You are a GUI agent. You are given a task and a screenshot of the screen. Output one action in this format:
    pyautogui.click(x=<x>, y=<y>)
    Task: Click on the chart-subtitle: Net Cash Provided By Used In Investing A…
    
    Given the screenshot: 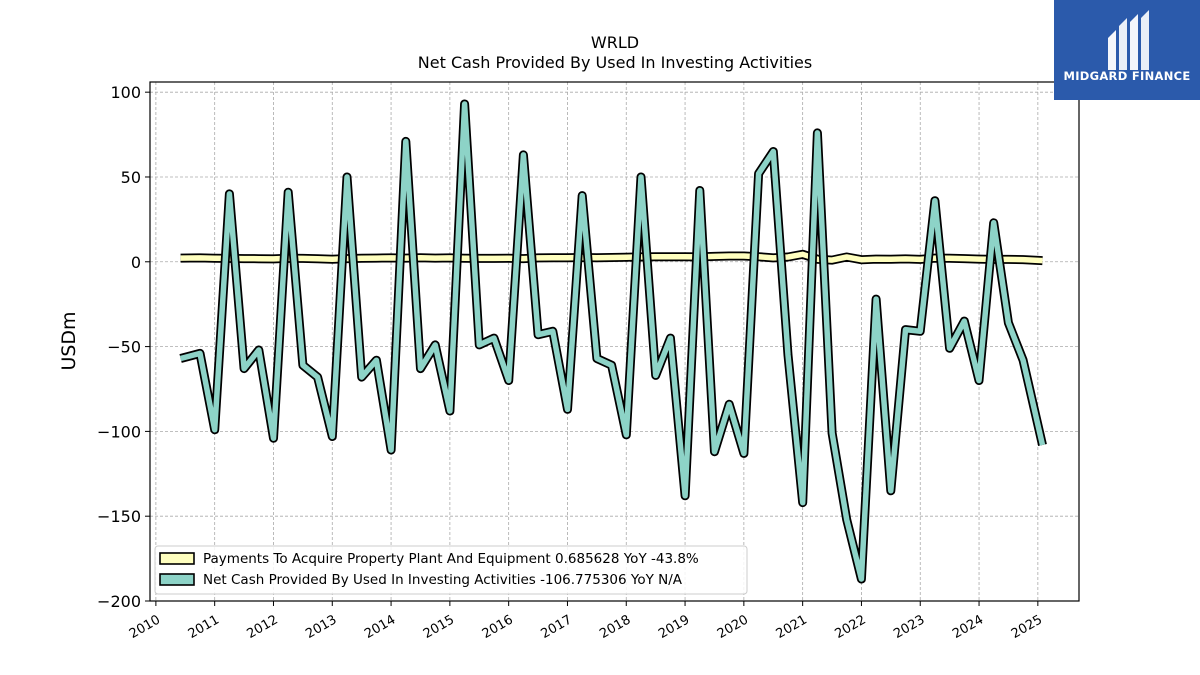 What is the action you would take?
    pyautogui.click(x=615, y=62)
    